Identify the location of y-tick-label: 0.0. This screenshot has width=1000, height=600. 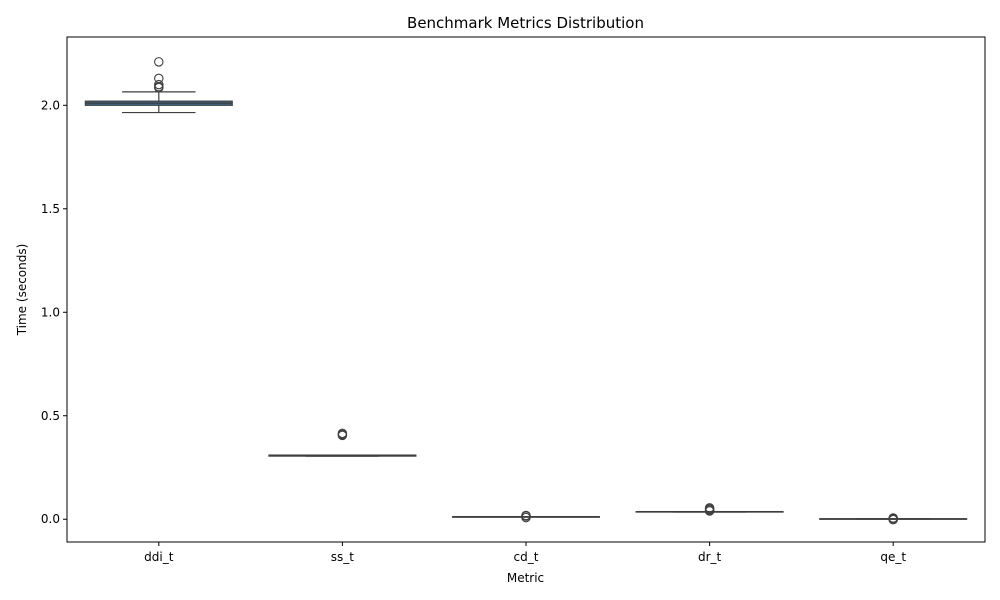
(50, 519).